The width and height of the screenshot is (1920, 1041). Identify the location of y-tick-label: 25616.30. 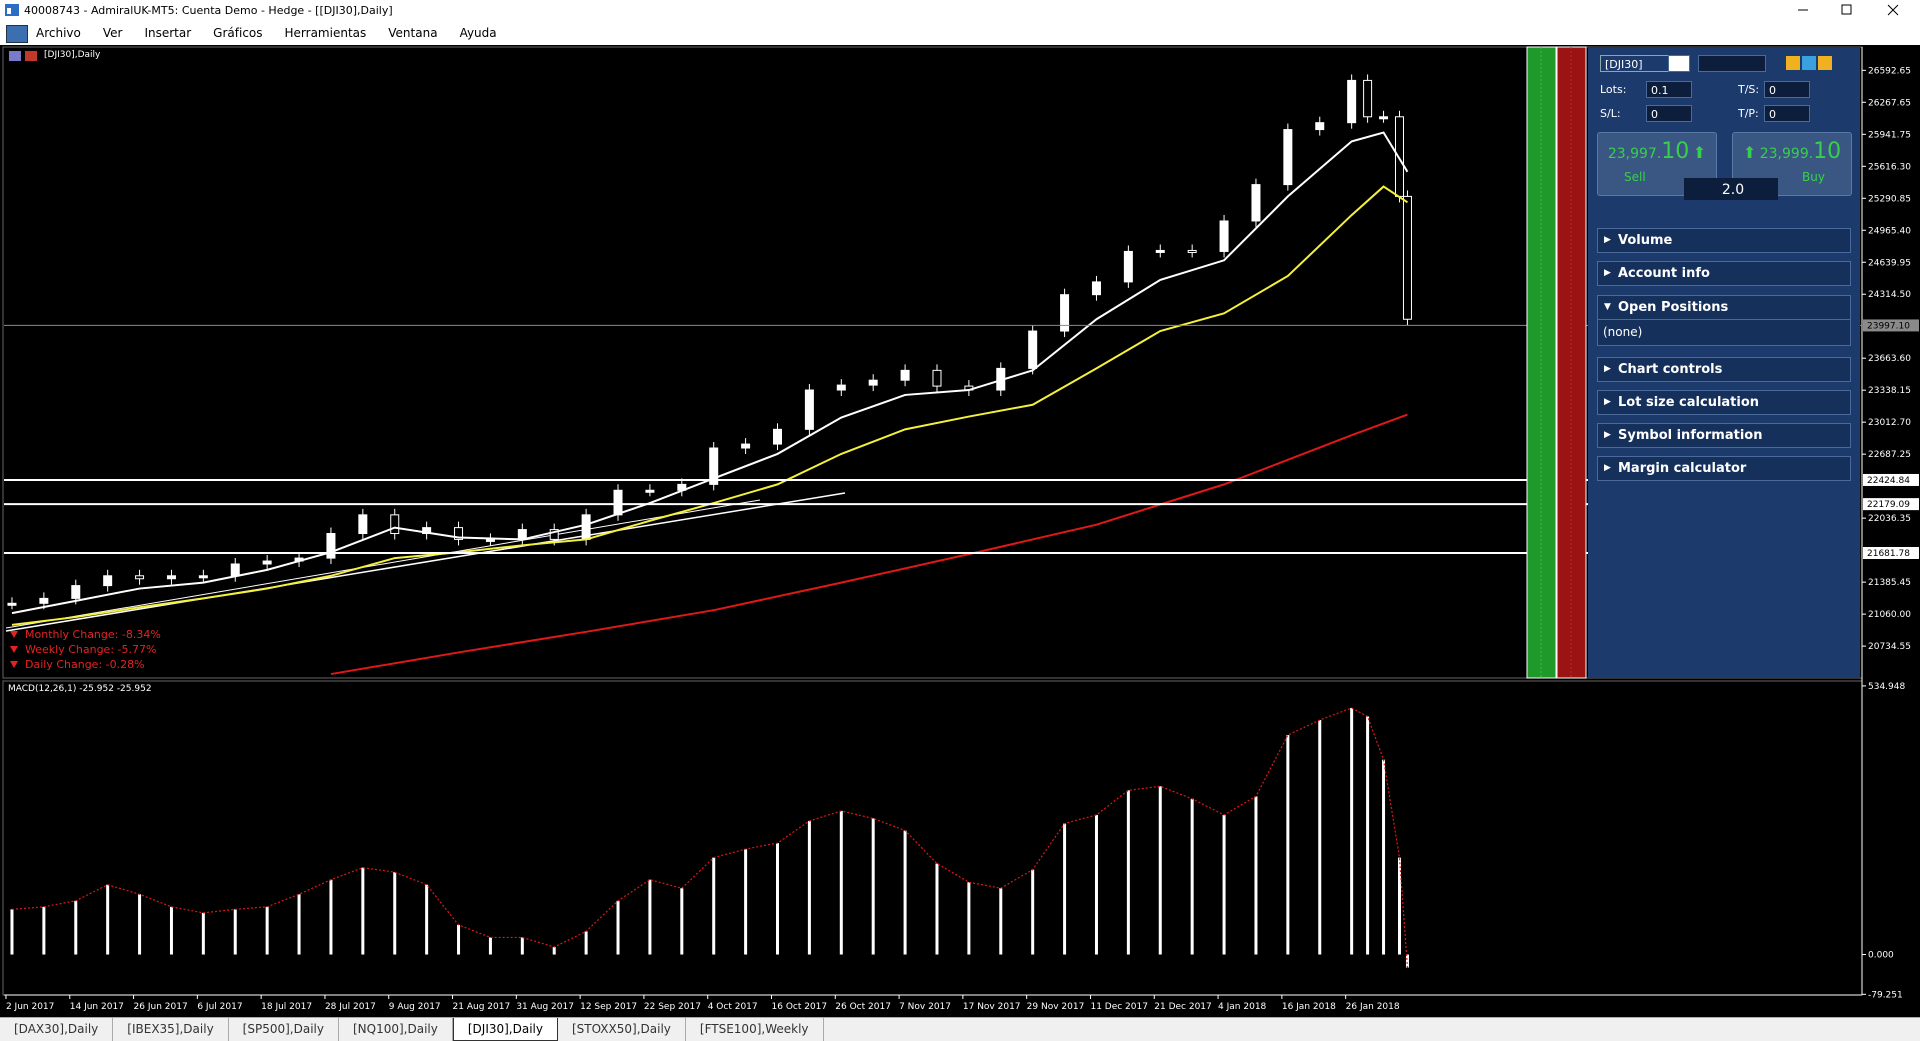
(1889, 167).